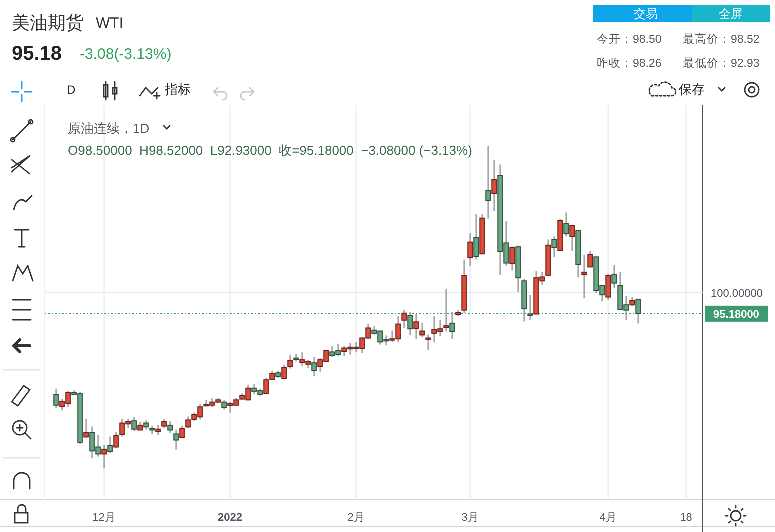  Describe the element at coordinates (731, 13) in the screenshot. I see `annotation: 全屏` at that location.